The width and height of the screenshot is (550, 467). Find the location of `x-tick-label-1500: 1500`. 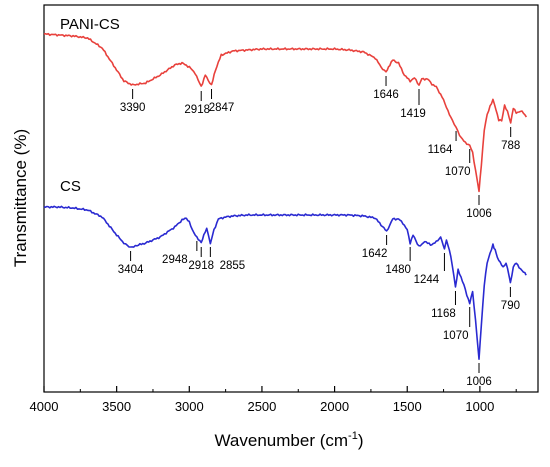

x-tick-label-1500: 1500 is located at coordinates (407, 406).